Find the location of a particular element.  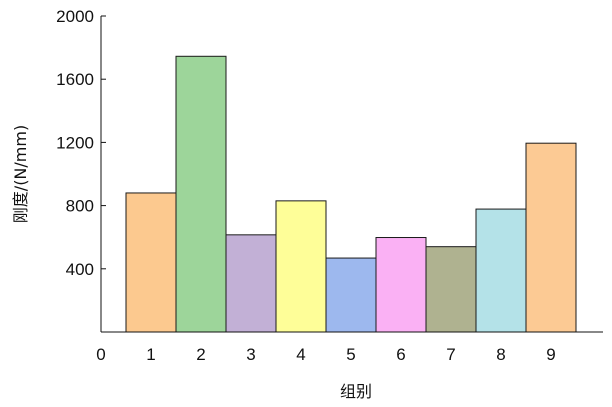

y-tick-label: 2000 is located at coordinates (75, 16).